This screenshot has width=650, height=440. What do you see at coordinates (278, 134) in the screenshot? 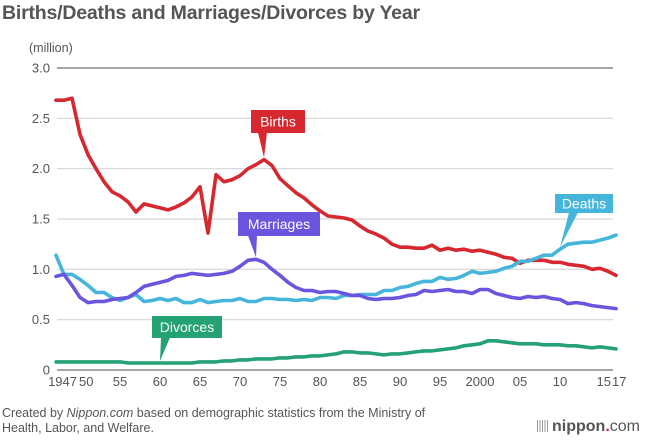
I see `callout-births: Births` at bounding box center [278, 134].